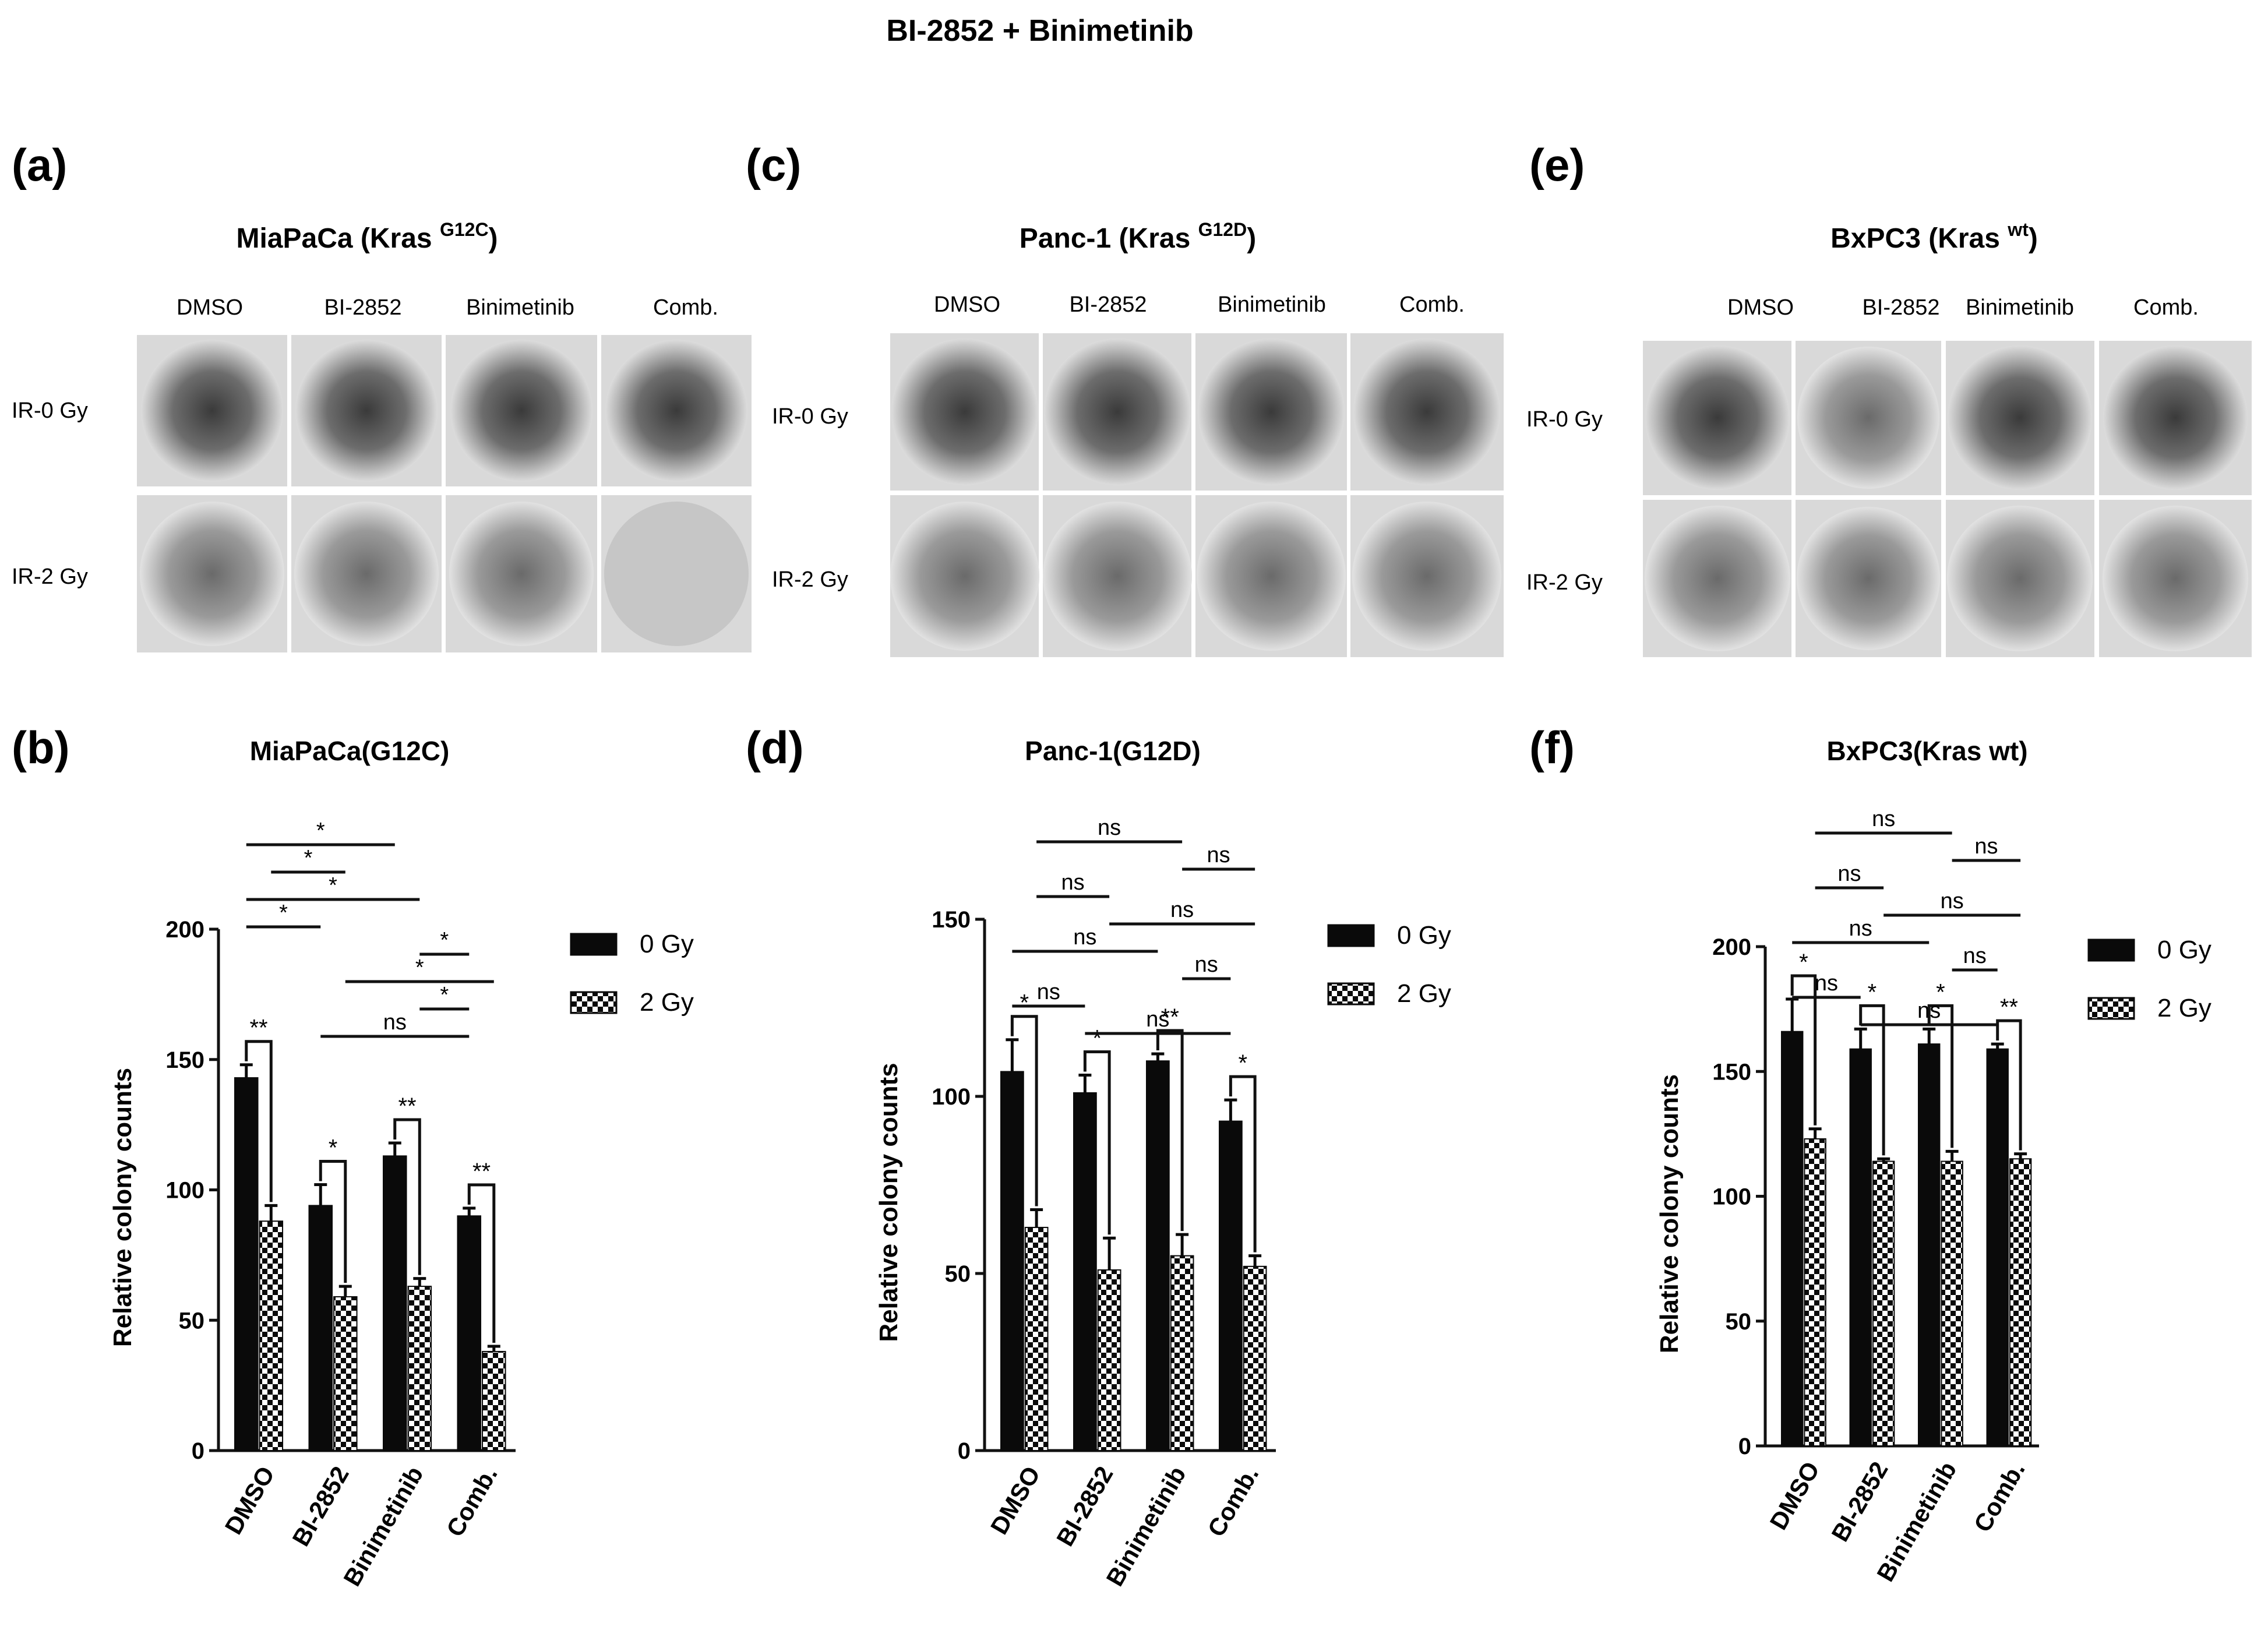 The image size is (2268, 1630). Describe the element at coordinates (383, 1526) in the screenshot. I see `x-tick-label: Binimetinib` at that location.